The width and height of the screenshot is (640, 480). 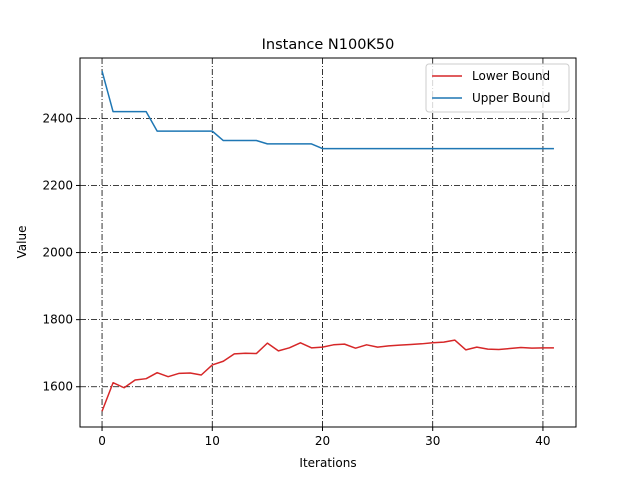 I want to click on x-tick-label: 10, so click(x=212, y=441).